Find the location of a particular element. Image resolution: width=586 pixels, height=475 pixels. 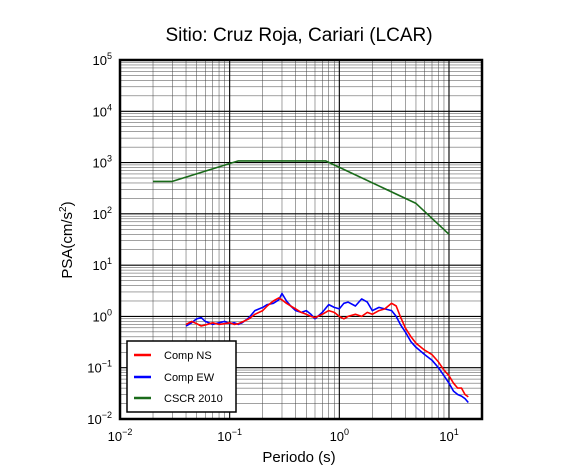

y-tick-label: 10⁻¹ is located at coordinates (99, 367).